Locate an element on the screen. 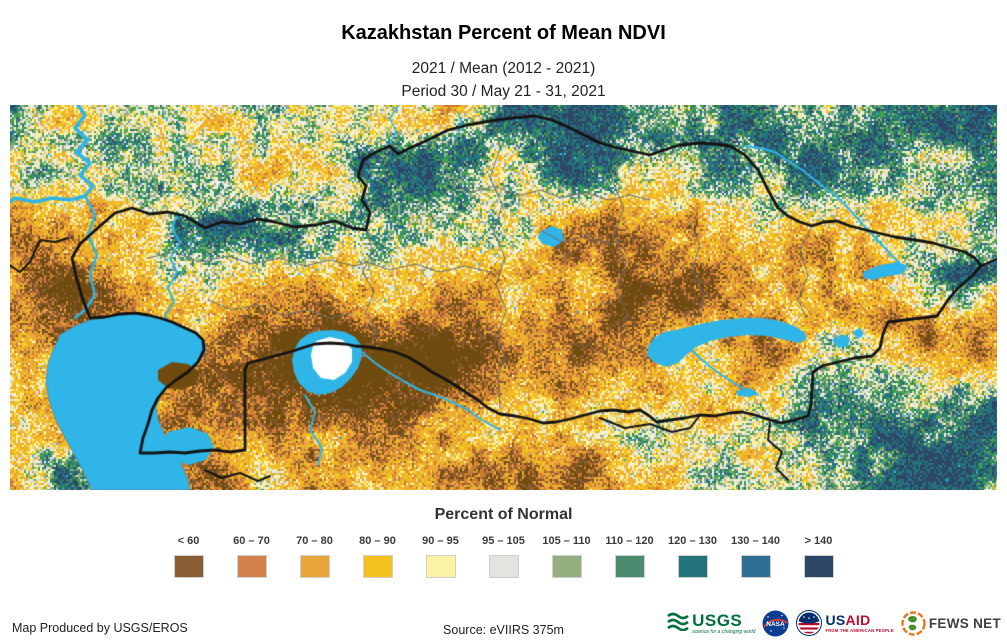 This screenshot has height=643, width=1007. fewsnet-wordmark: FEWS NET is located at coordinates (964, 623).